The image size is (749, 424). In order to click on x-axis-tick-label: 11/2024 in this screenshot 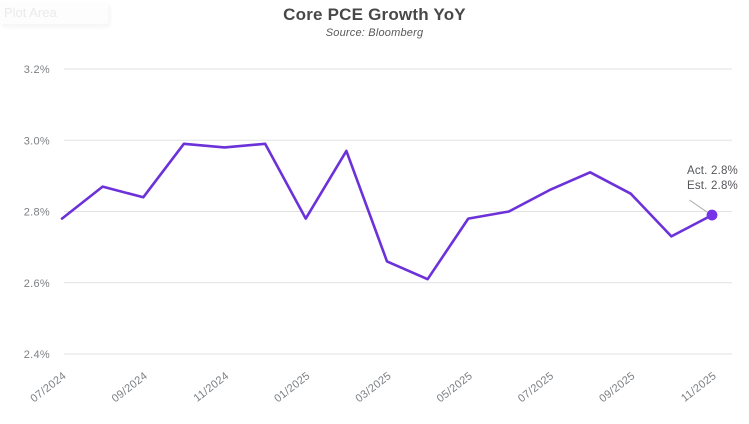, I will do `click(212, 387)`.